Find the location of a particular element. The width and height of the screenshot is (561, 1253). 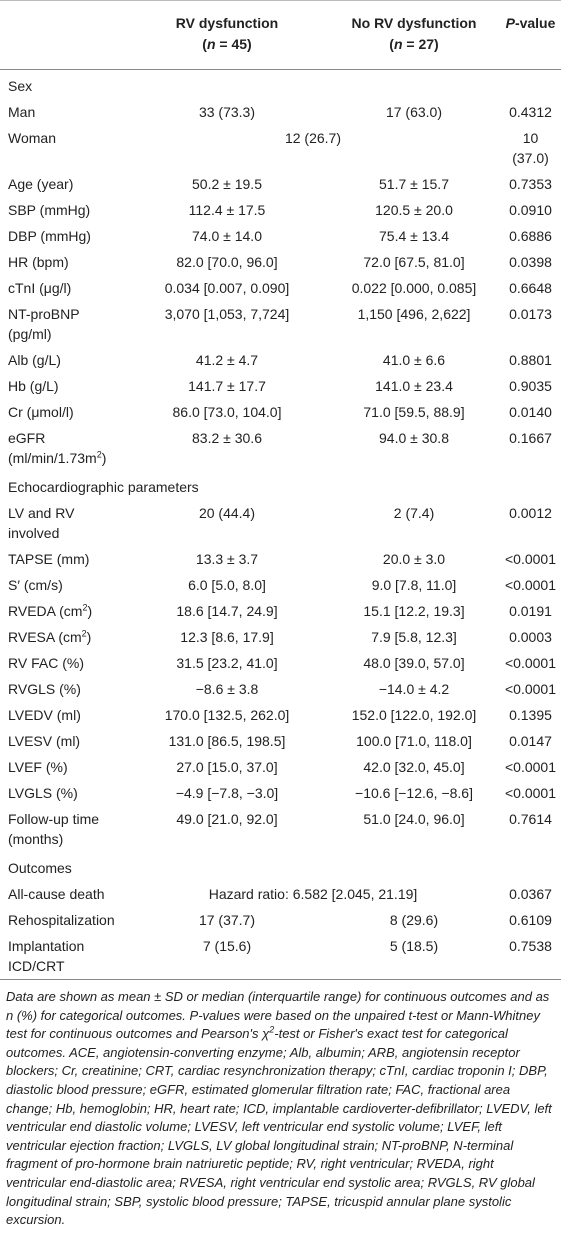

text: 141.7 ± 17.7 is located at coordinates (227, 386).